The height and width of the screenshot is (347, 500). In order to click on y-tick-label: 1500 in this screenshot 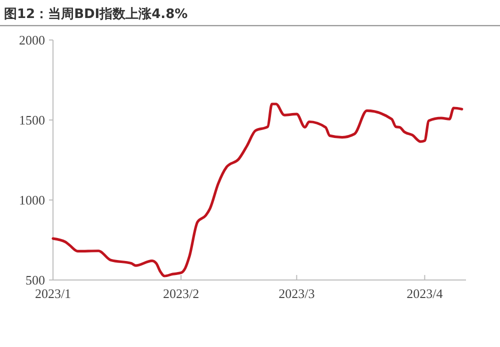, I will do `click(32, 120)`.